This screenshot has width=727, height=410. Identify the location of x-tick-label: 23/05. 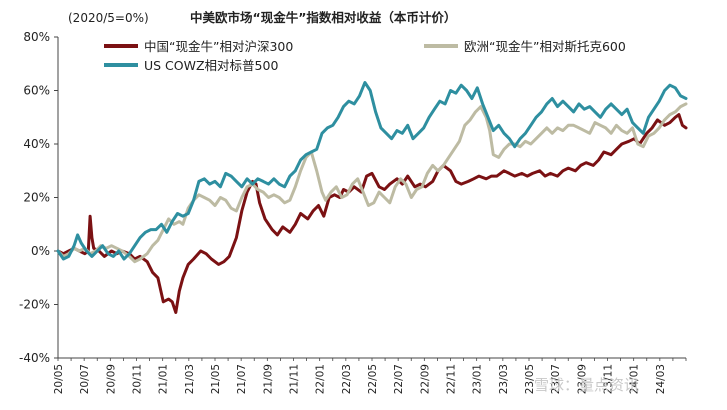
(530, 379).